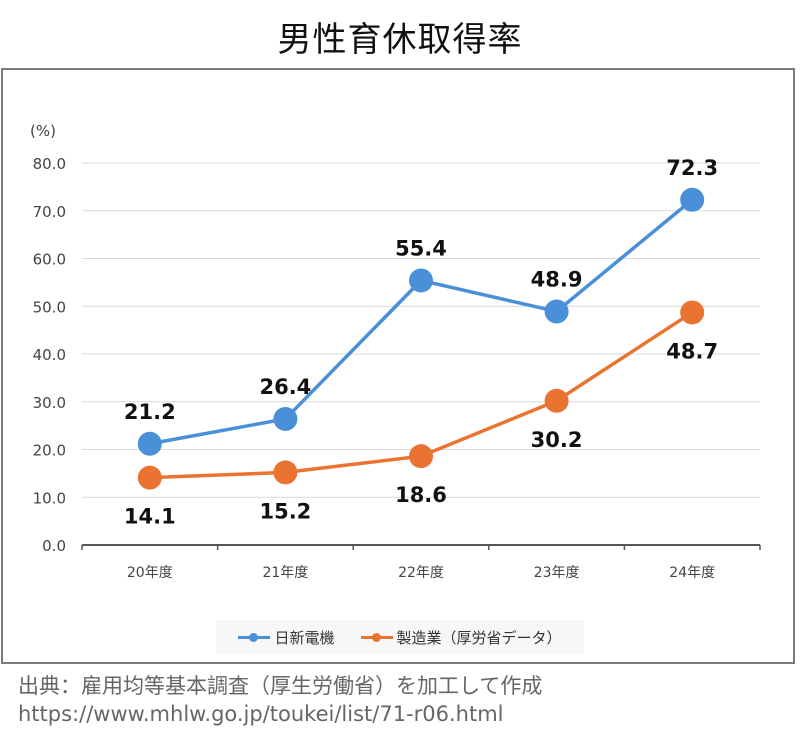  I want to click on x-tick-label: 20年度, so click(150, 573).